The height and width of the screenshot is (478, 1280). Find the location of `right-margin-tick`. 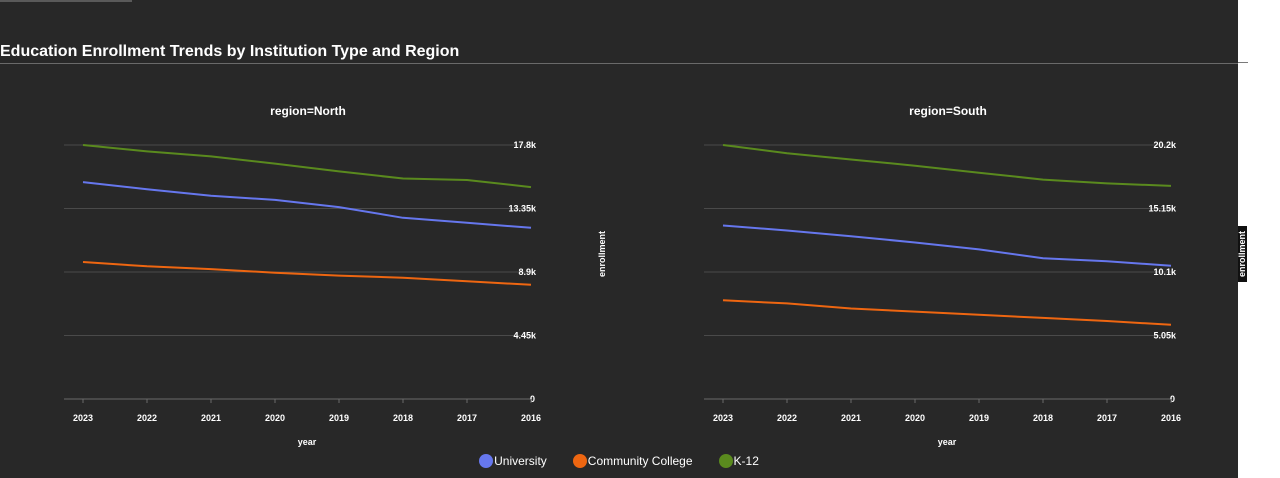

right-margin-tick is located at coordinates (1243, 62).